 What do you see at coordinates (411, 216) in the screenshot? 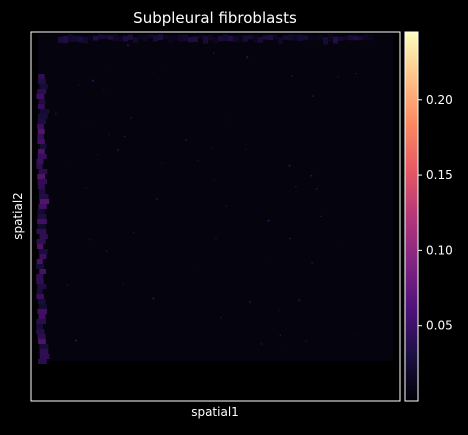
I see `colorbar-frame` at bounding box center [411, 216].